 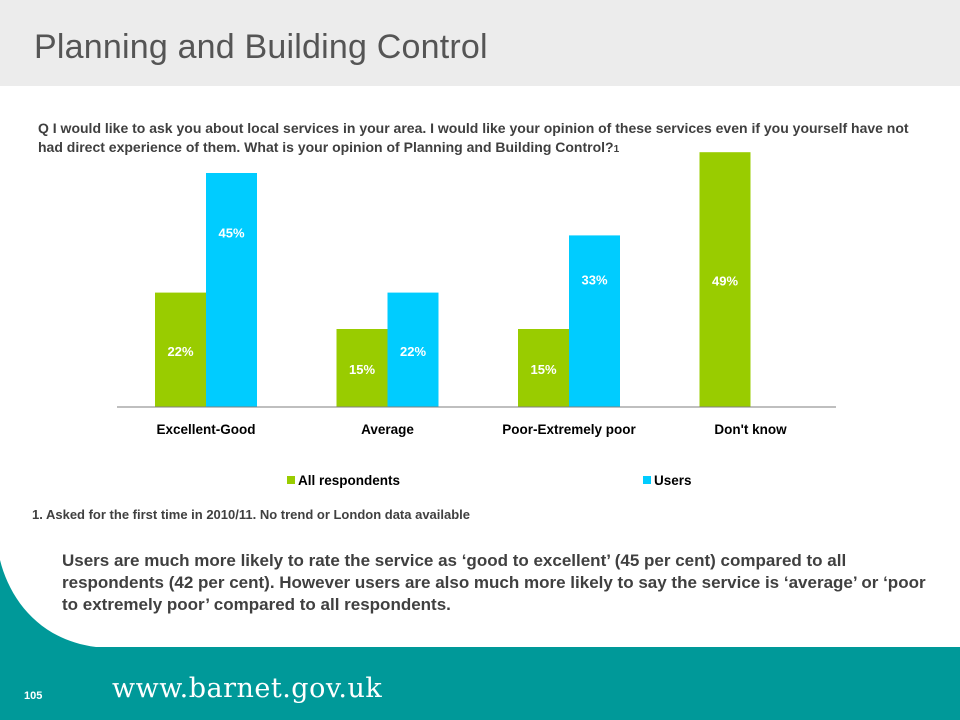 What do you see at coordinates (387, 429) in the screenshot?
I see `category-label: Average` at bounding box center [387, 429].